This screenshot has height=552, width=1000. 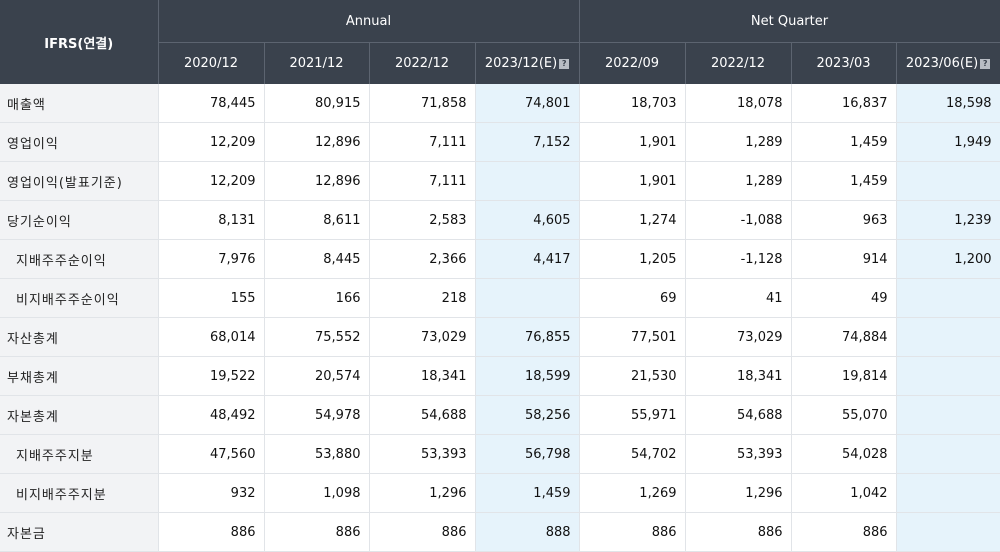 What do you see at coordinates (79, 493) in the screenshot?
I see `row-label: 비지배주주지분` at bounding box center [79, 493].